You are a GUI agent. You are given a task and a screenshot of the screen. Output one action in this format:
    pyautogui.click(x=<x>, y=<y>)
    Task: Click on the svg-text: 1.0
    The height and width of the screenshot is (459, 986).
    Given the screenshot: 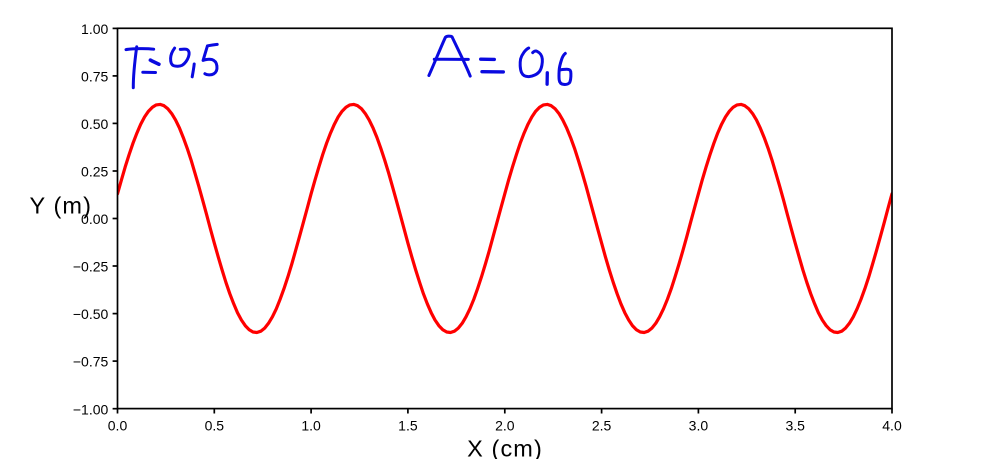 What is the action you would take?
    pyautogui.click(x=311, y=425)
    